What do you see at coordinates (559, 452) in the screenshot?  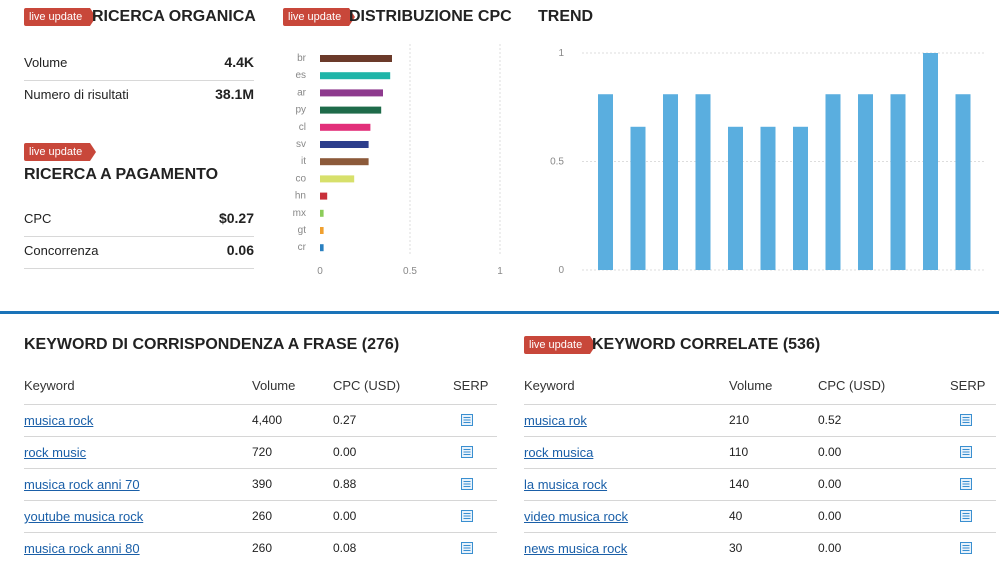 I see `keyword-link: rock musica` at bounding box center [559, 452].